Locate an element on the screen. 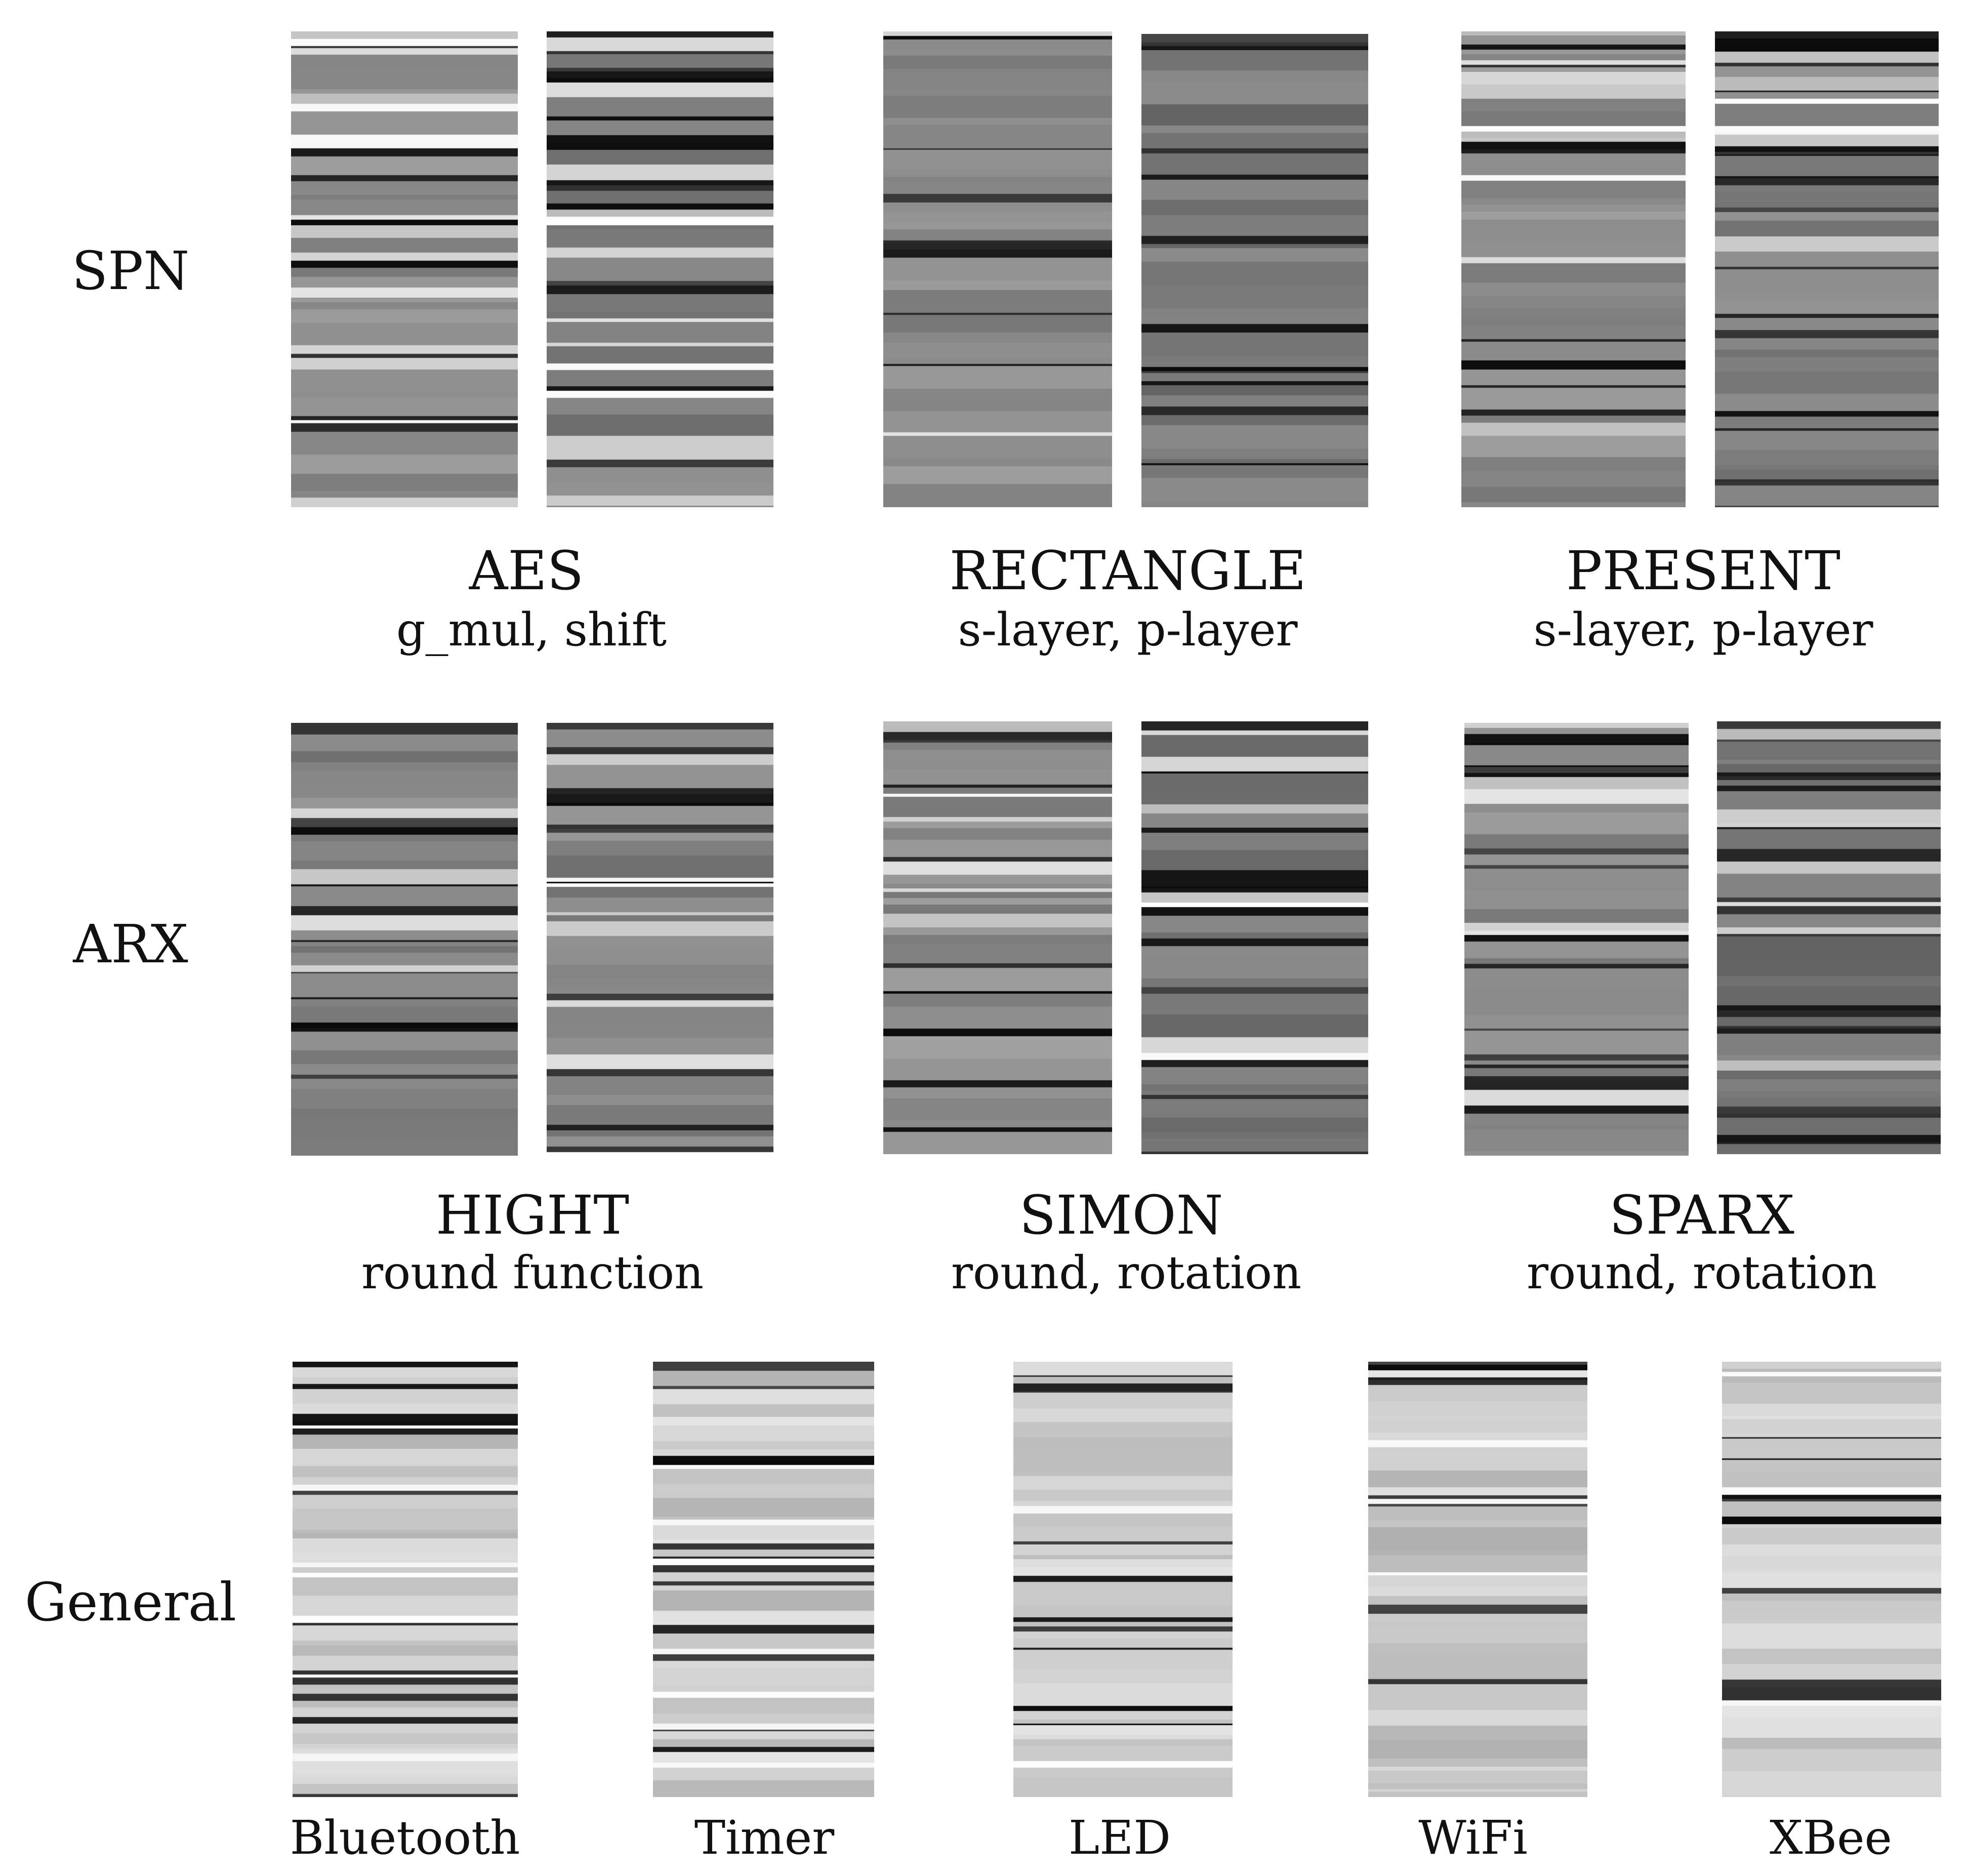  caption-subtitle-hight: round function is located at coordinates (532, 1272).